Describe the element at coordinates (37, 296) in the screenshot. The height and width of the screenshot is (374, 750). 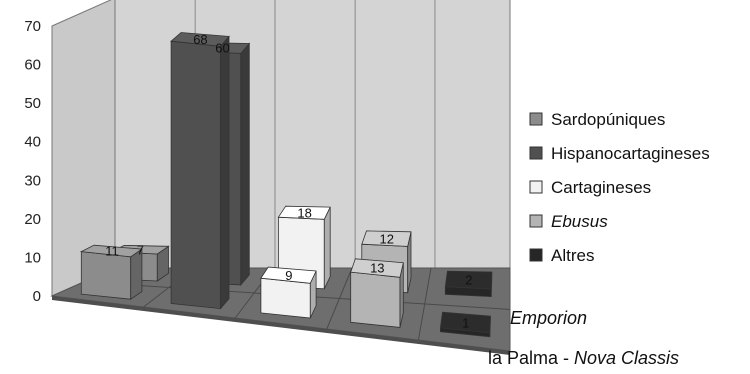
I see `y-tick-label: 0` at that location.